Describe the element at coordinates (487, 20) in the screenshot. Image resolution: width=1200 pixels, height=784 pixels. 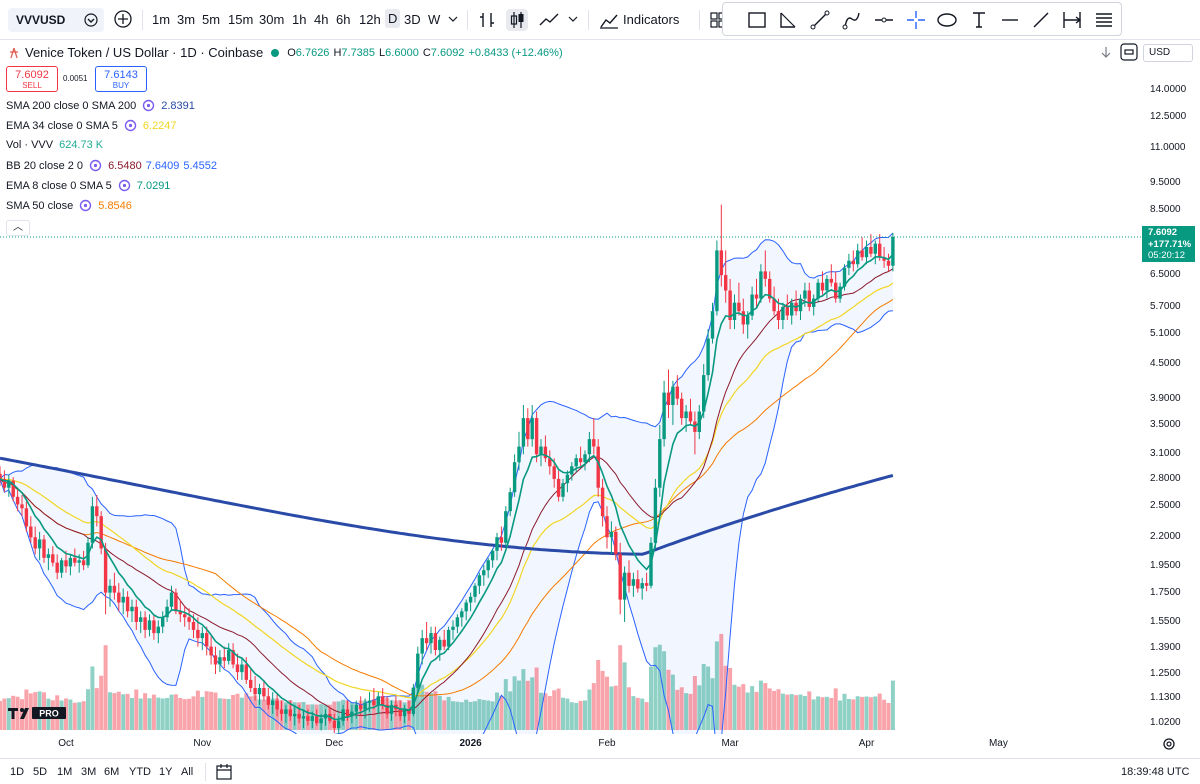
I see `bars-style-icon` at that location.